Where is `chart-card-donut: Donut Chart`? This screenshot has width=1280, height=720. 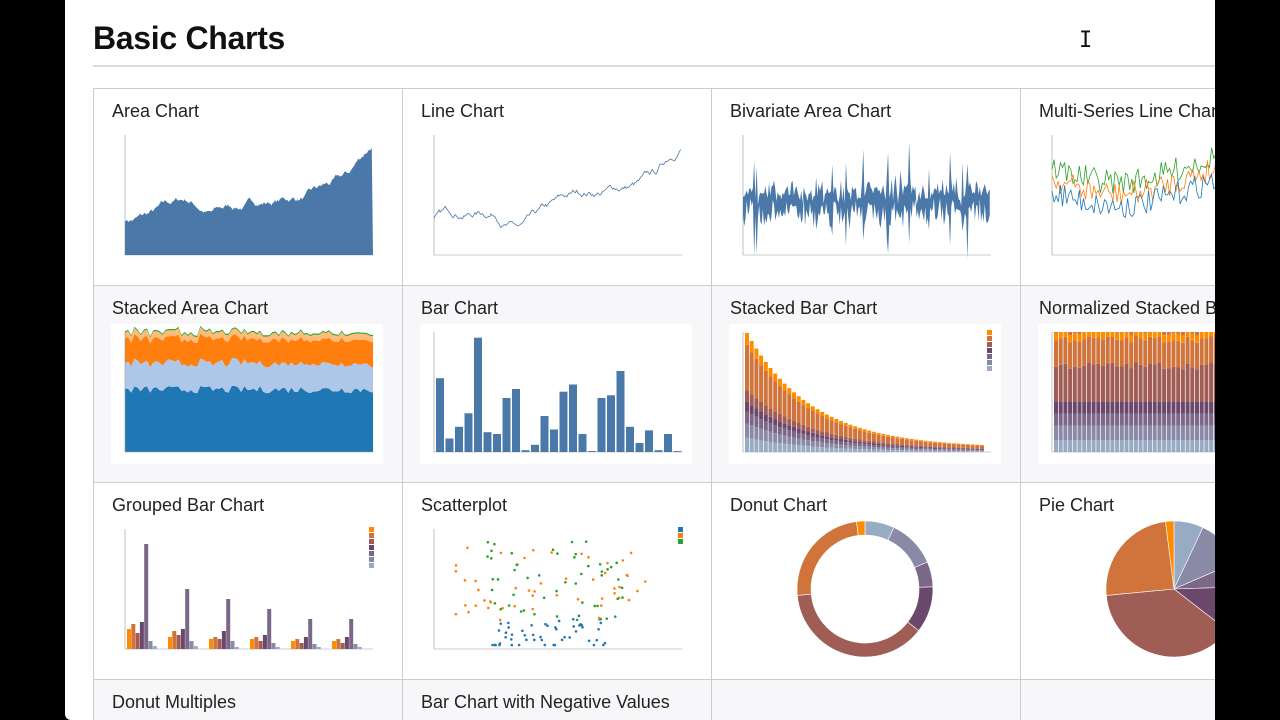
chart-card-donut: Donut Chart is located at coordinates (866, 581).